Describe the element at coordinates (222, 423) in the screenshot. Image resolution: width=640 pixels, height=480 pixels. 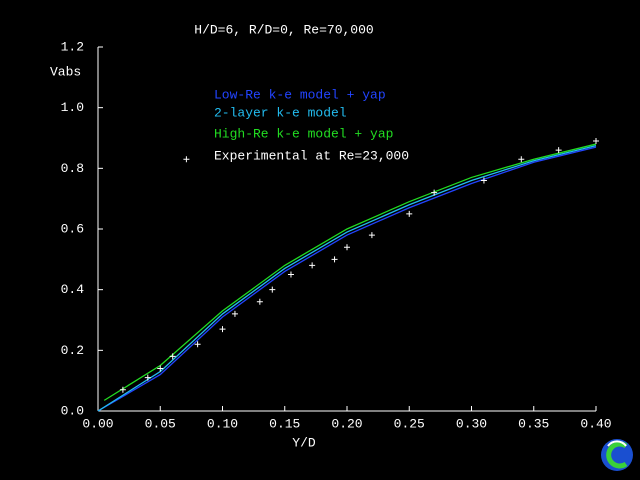
I see `x-tick-label: 0.10` at that location.